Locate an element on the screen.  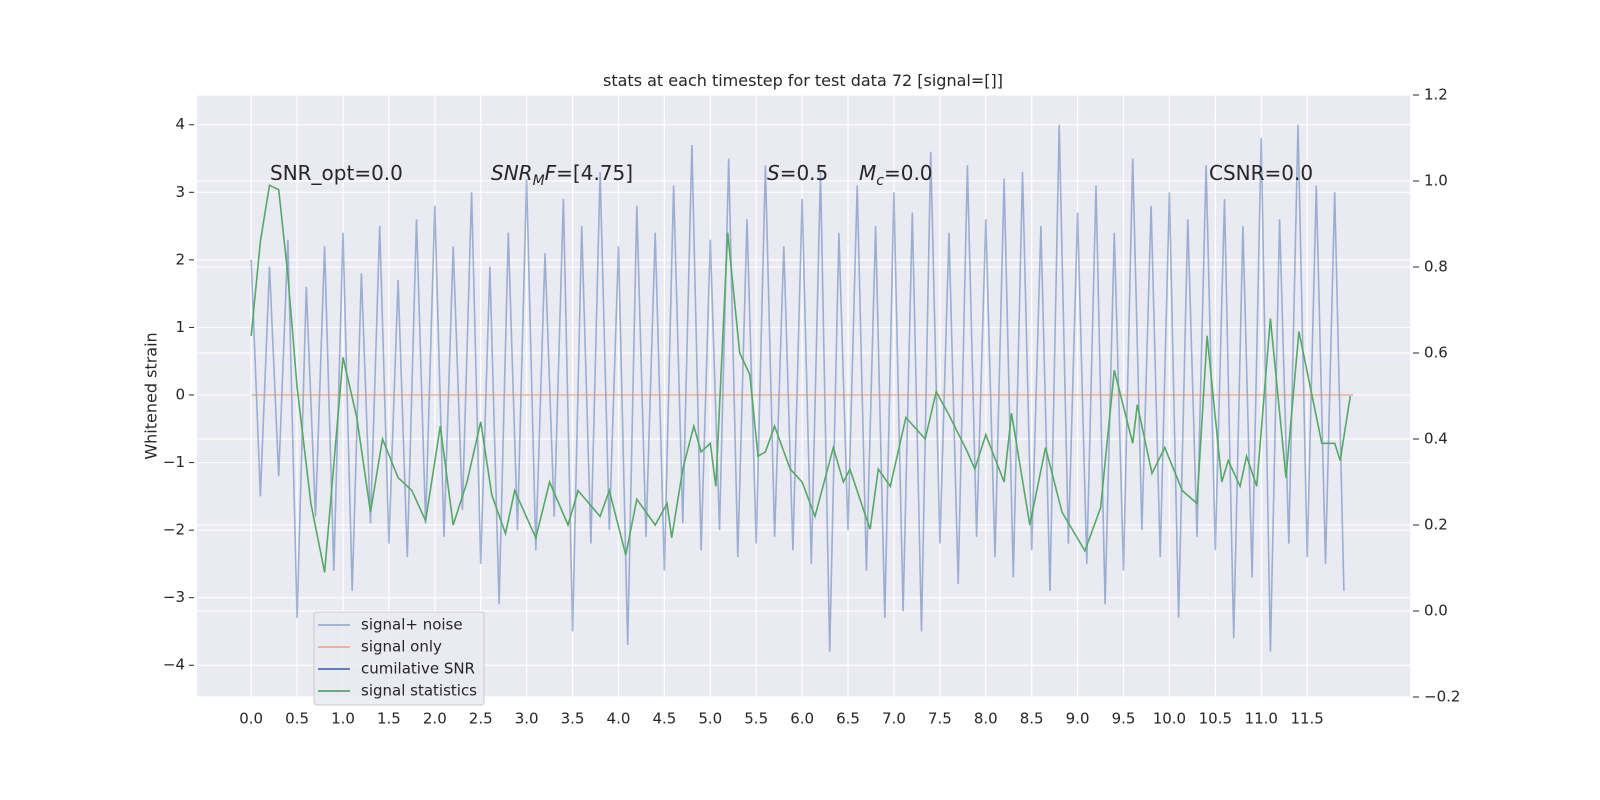
x-tick-label: 11.5 is located at coordinates (1306, 719).